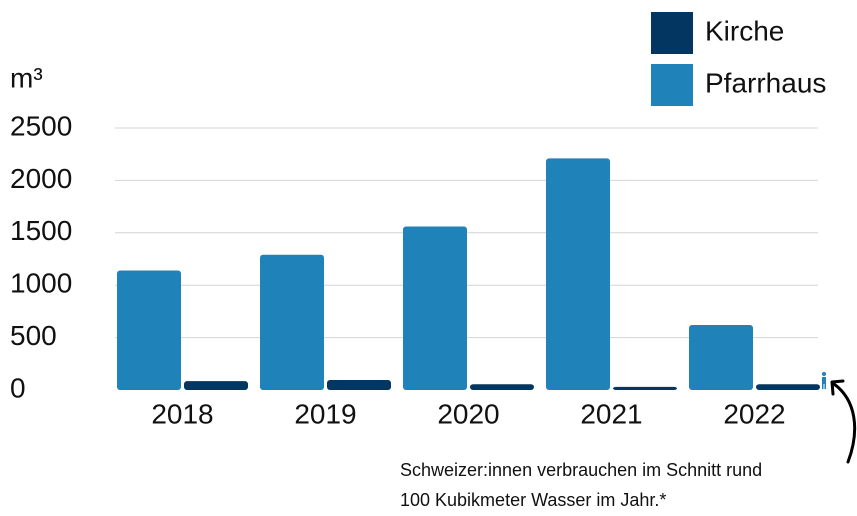 The width and height of the screenshot is (857, 516). What do you see at coordinates (41, 283) in the screenshot?
I see `y-tick-label: 1000` at bounding box center [41, 283].